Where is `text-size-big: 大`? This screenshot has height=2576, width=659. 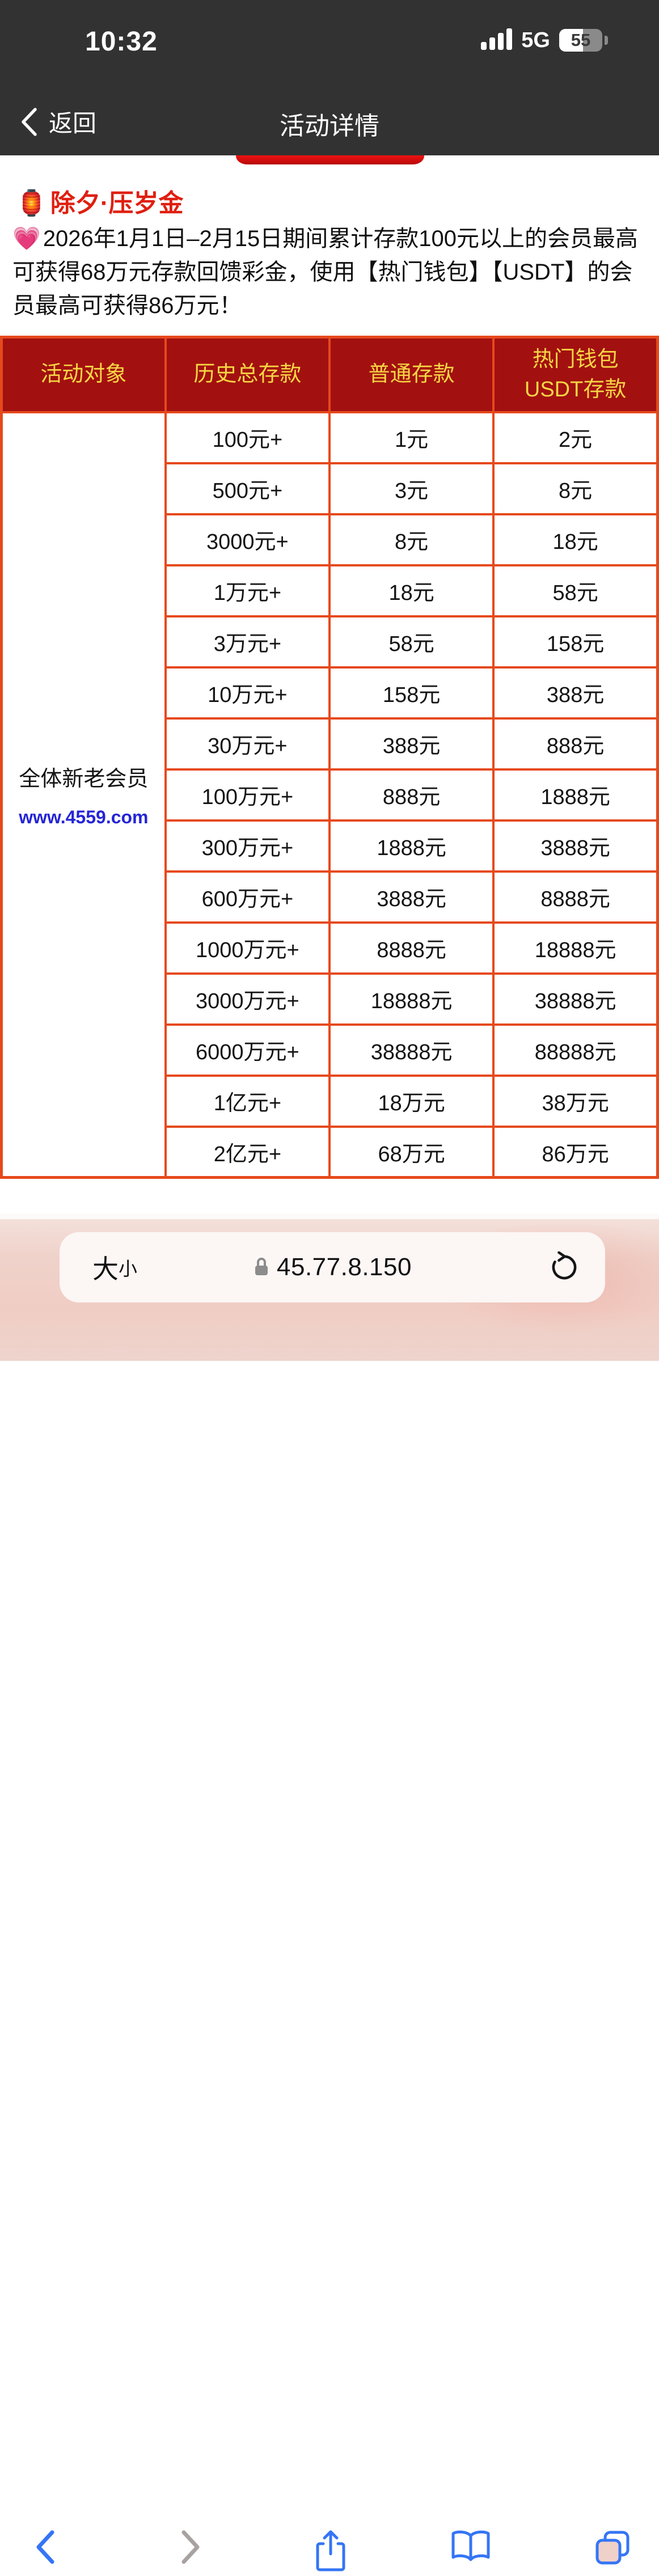 text-size-big: 大 is located at coordinates (105, 1269).